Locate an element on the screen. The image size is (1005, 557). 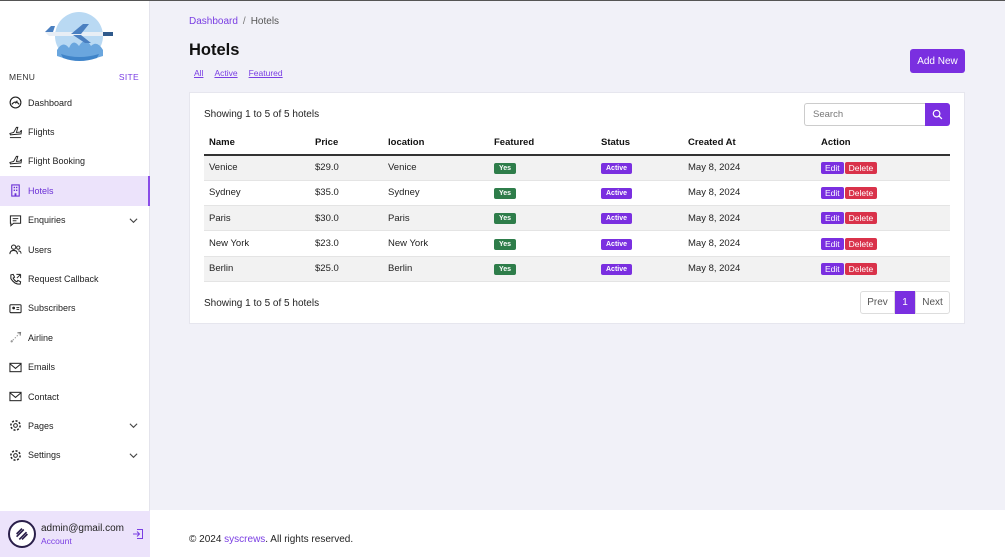
sidebar-item-label: Hotels is located at coordinates (41, 190).